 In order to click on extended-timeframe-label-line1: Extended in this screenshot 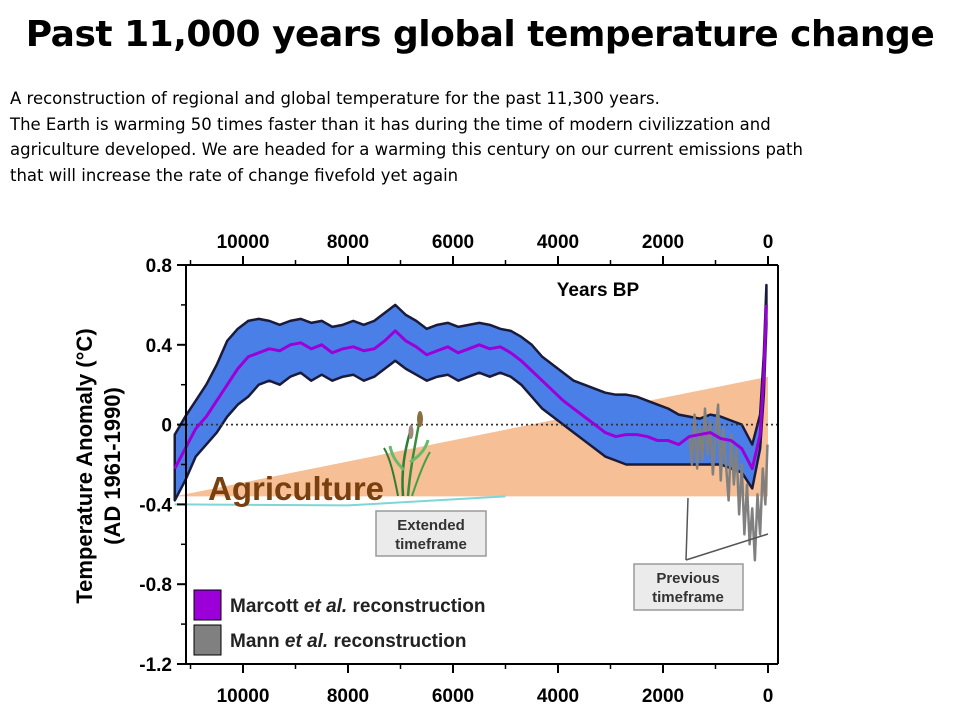, I will do `click(431, 525)`.